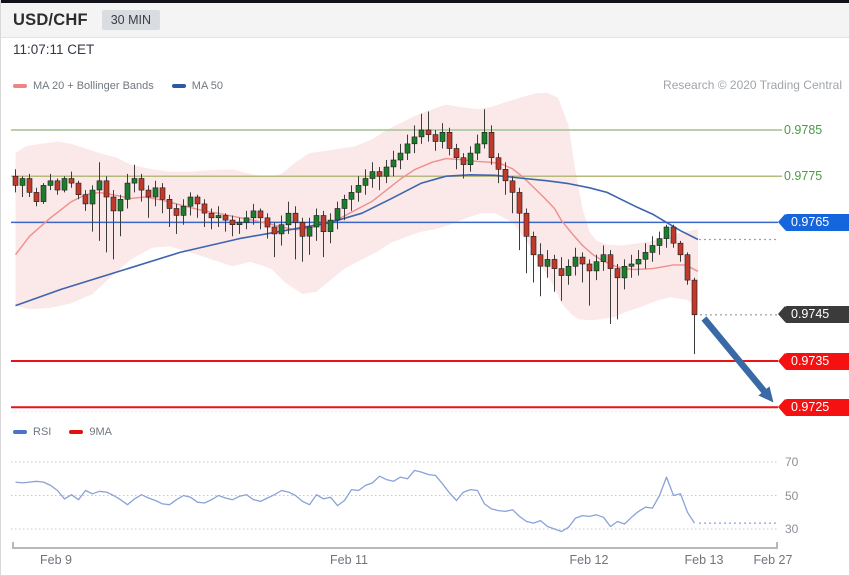 The width and height of the screenshot is (850, 576). Describe the element at coordinates (752, 85) in the screenshot. I see `research-credit: Research © 2020 Trading Central` at that location.